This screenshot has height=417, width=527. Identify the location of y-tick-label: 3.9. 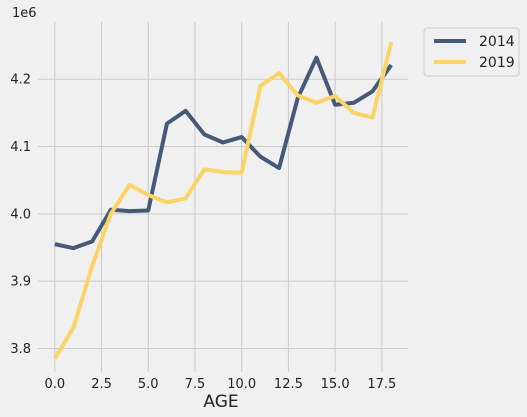
(20, 282).